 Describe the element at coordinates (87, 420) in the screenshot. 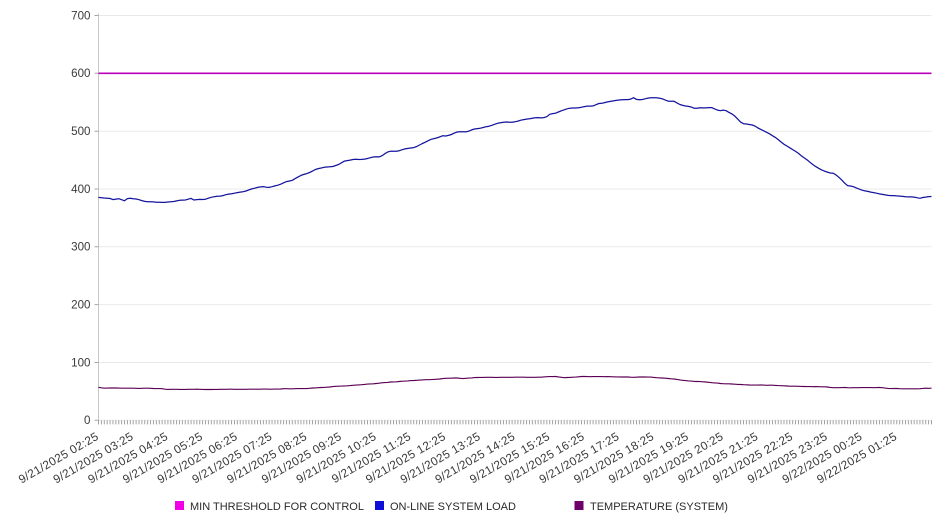

I see `svg-text: 0` at that location.